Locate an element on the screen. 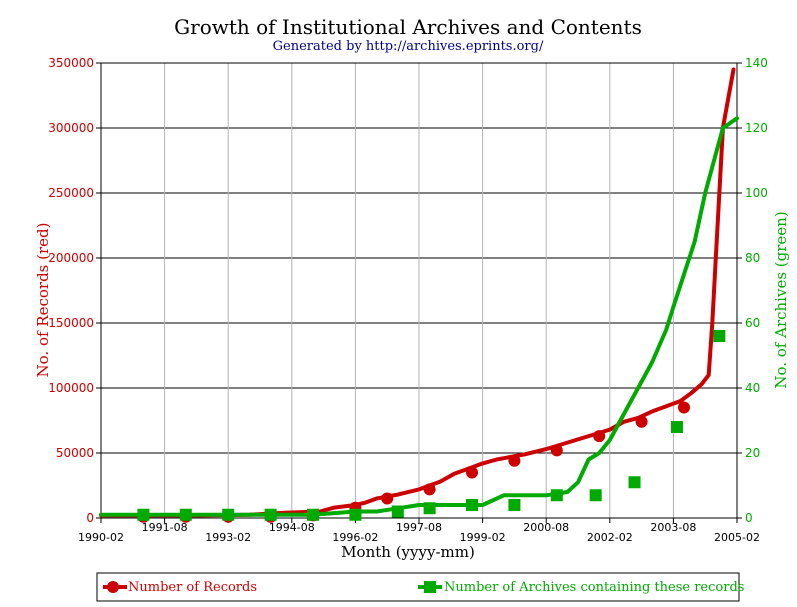 The image size is (797, 607). y-right-tick-label: 140 is located at coordinates (756, 63).